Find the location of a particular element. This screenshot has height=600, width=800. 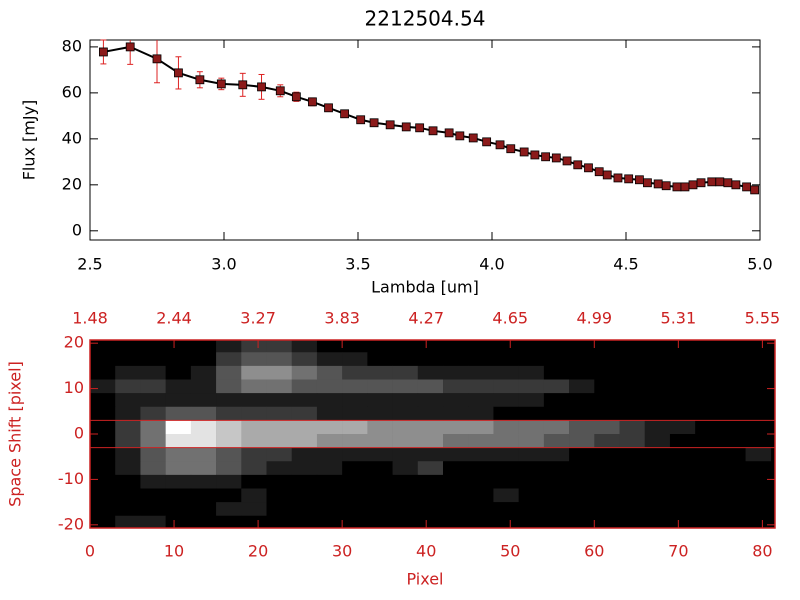

y-tick-label: -20 is located at coordinates (71, 523).